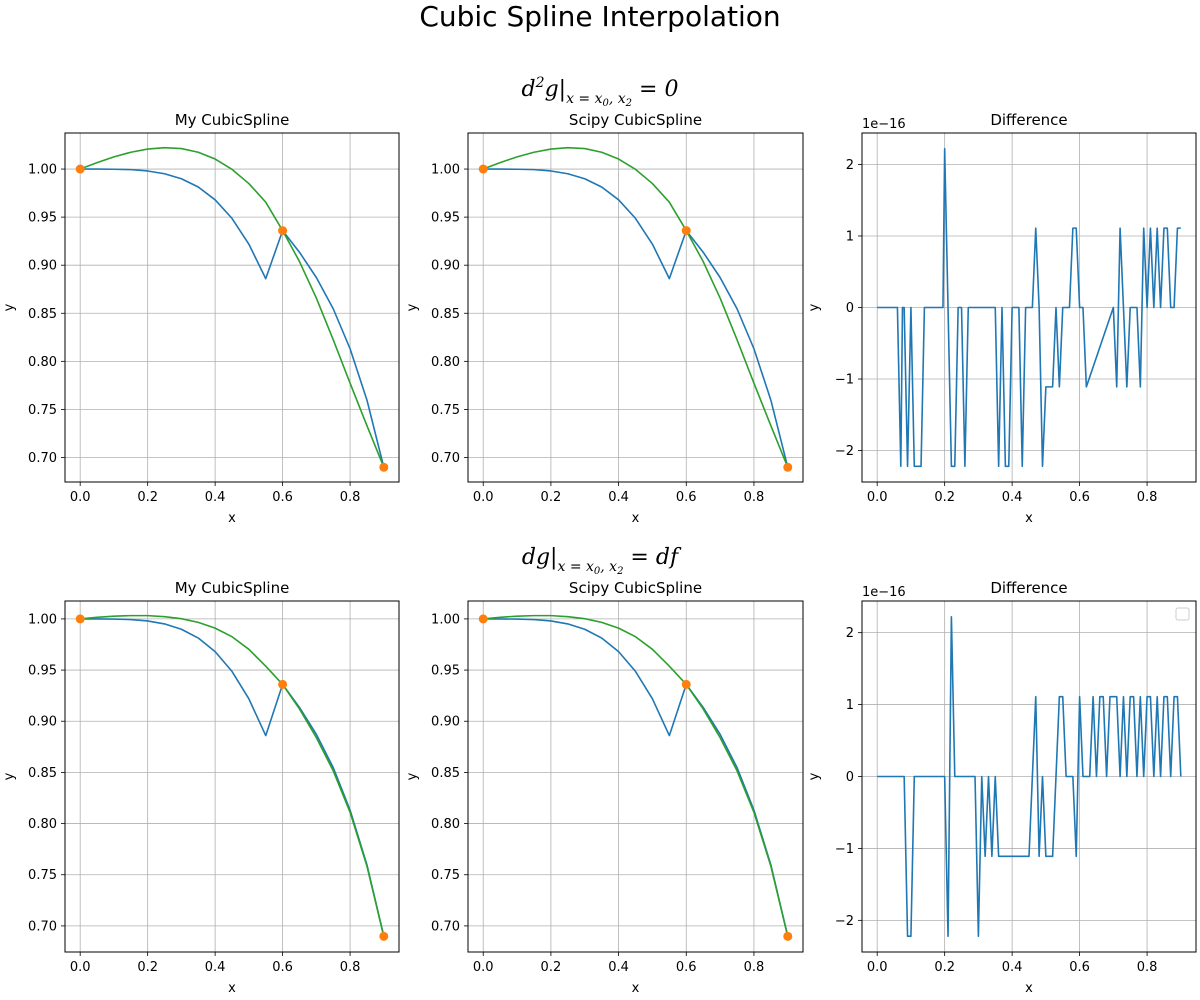 Image resolution: width=1200 pixels, height=1000 pixels. What do you see at coordinates (844, 849) in the screenshot?
I see `y-tick-label: −1` at bounding box center [844, 849].